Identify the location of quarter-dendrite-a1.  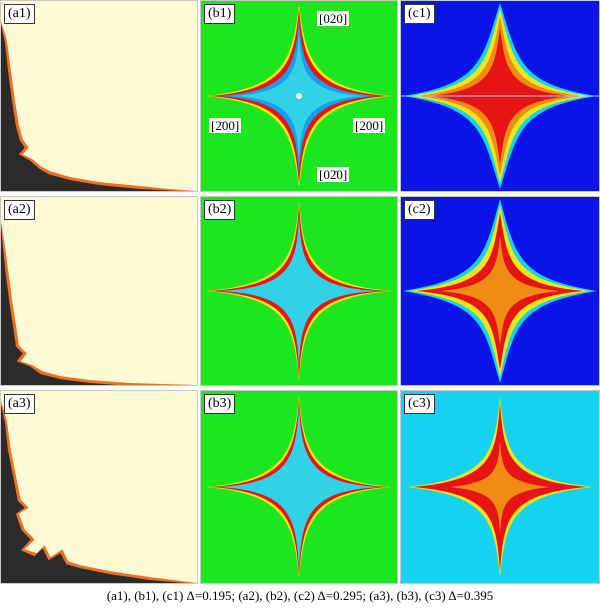
(99, 96).